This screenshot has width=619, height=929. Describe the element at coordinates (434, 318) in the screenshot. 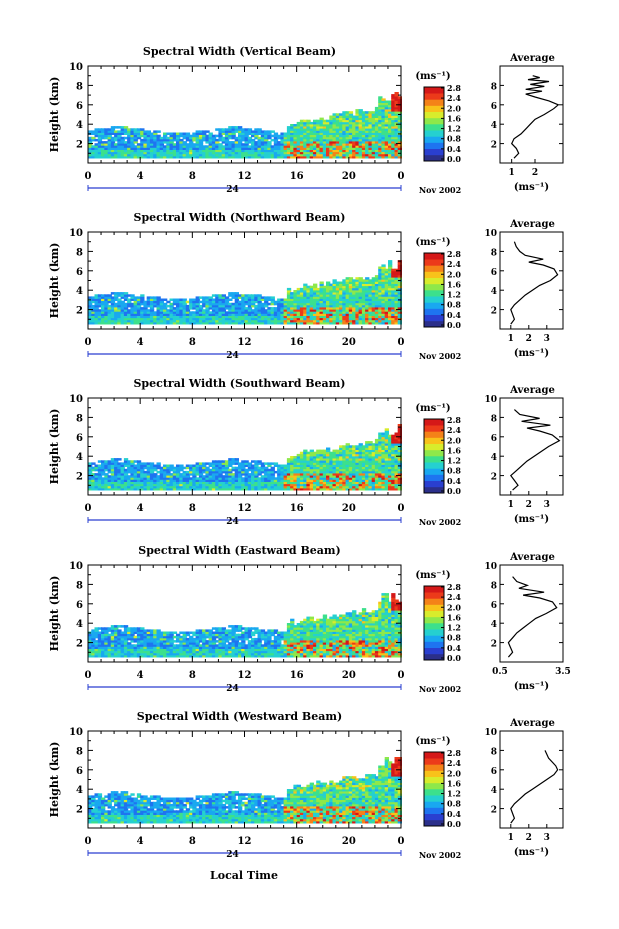

I see `colorbar-swatch` at that location.